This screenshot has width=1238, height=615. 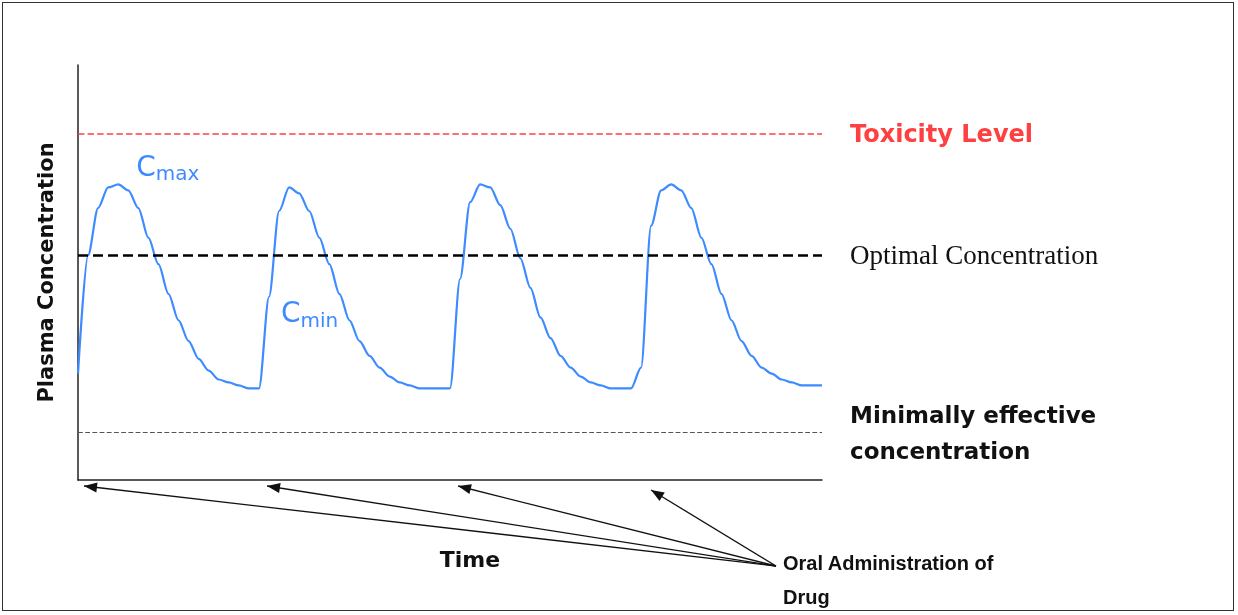 I want to click on y-axis-title: Plasma Concentration, so click(x=45, y=272).